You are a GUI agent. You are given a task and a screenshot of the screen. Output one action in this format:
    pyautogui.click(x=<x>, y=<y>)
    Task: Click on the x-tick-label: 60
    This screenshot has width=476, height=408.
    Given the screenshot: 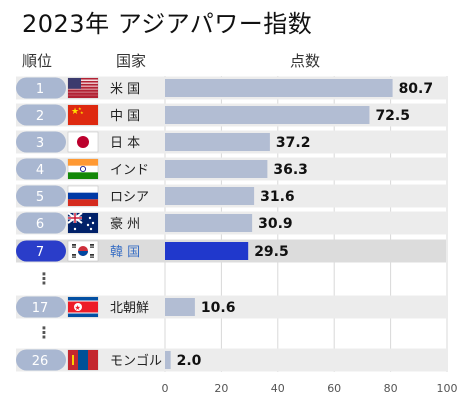 What is the action you would take?
    pyautogui.click(x=334, y=388)
    